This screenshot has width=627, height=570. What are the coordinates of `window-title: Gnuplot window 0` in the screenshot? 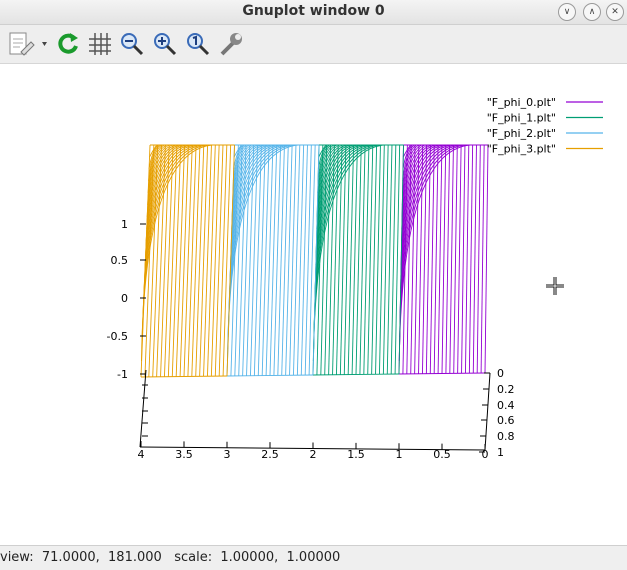 It's located at (313, 11).